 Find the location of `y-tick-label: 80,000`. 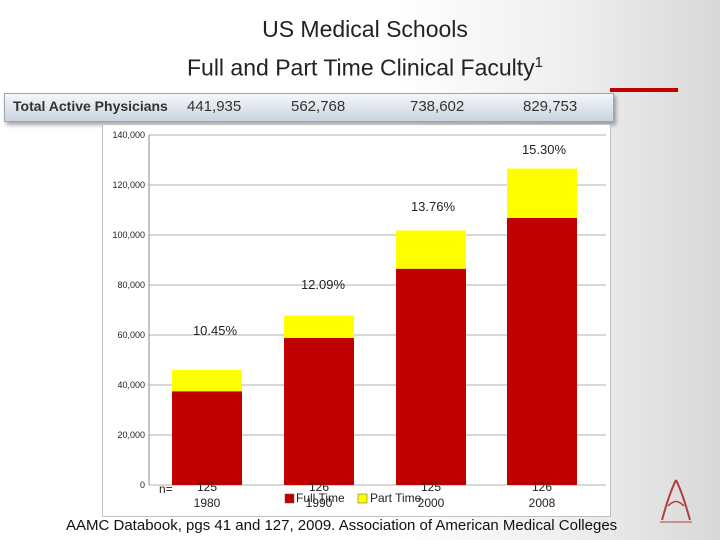

y-tick-label: 80,000 is located at coordinates (131, 285).